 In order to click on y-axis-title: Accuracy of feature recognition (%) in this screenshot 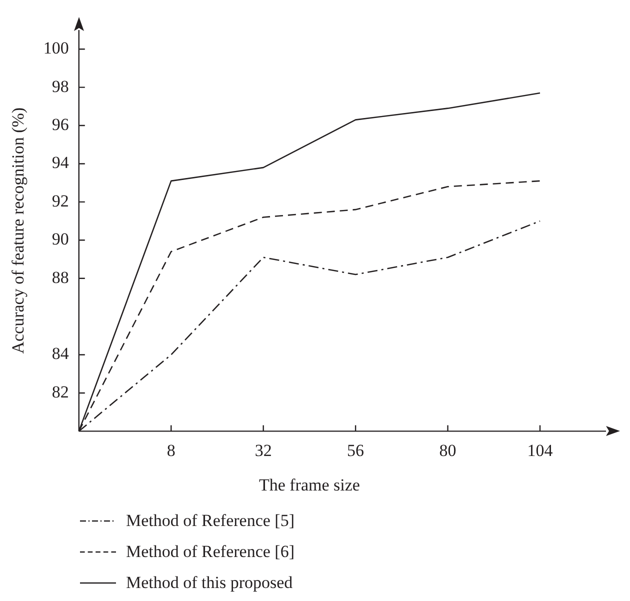, I will do `click(18, 230)`.